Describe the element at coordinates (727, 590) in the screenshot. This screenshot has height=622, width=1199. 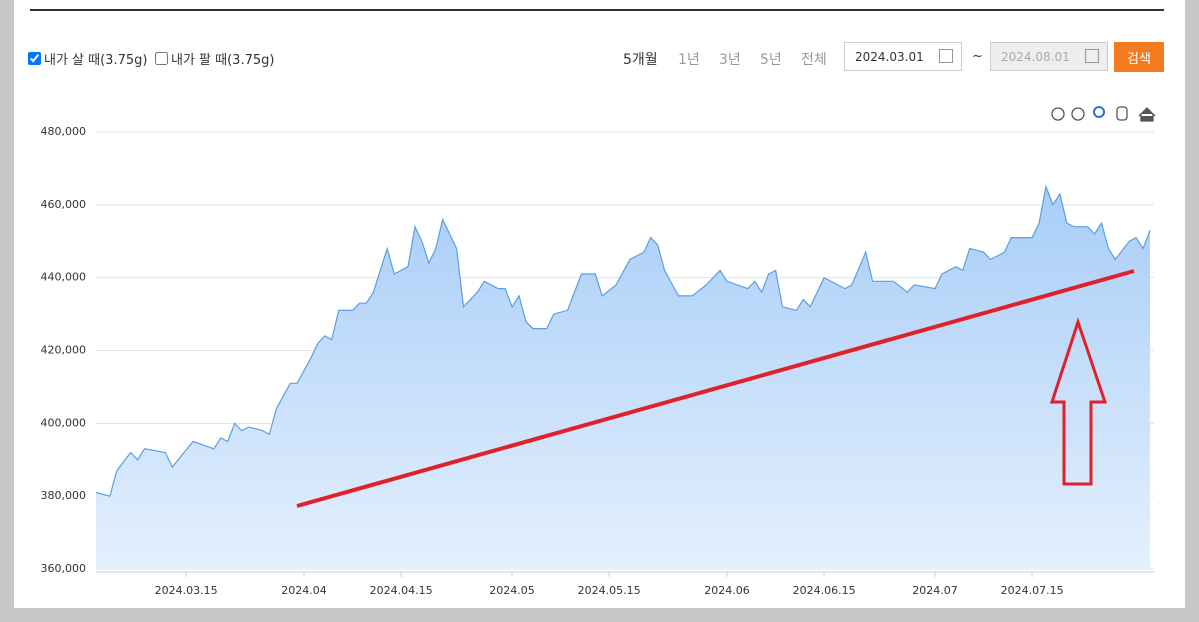
I see `x-tick-label: 2024.06` at that location.